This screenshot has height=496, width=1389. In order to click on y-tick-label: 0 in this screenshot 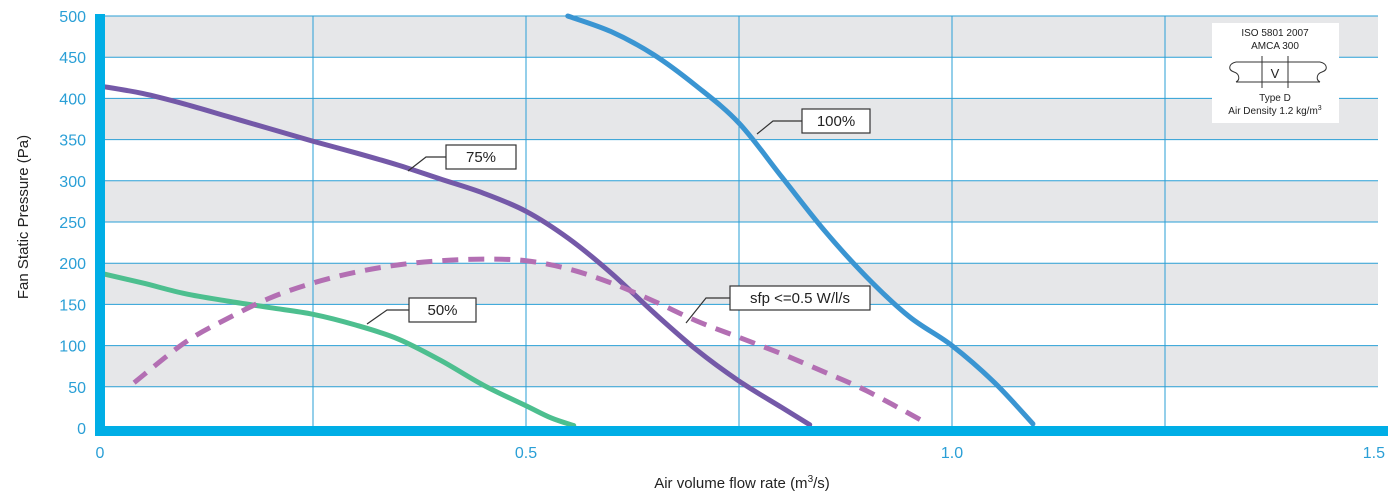, I will do `click(81, 429)`.